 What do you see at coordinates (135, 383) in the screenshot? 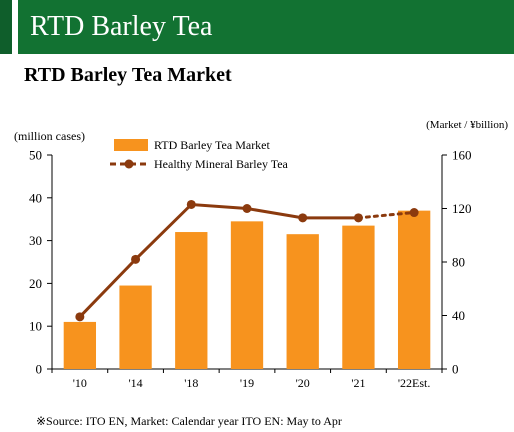
I see `x-axis-tick-label: '14` at bounding box center [135, 383].